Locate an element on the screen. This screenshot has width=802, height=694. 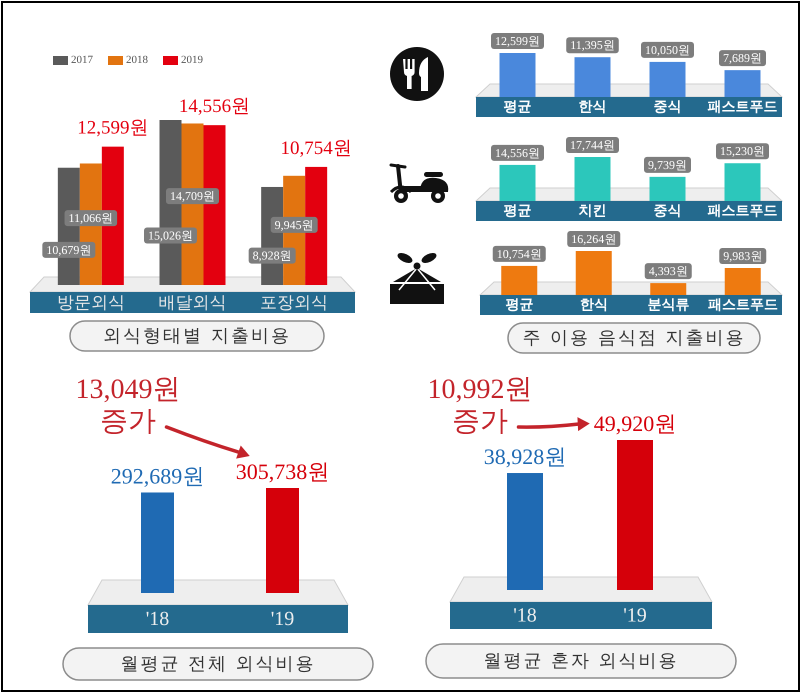
data-label: 16,264원 is located at coordinates (593, 239).